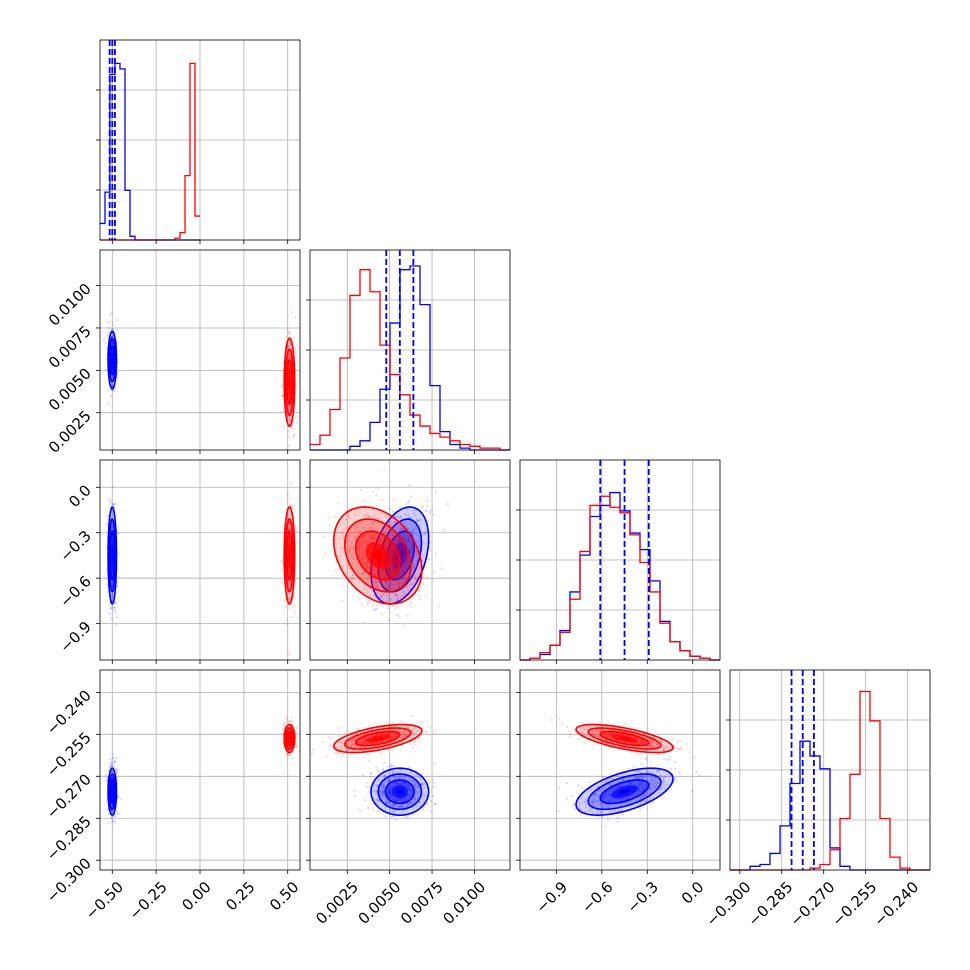  Describe the element at coordinates (337, 903) in the screenshot. I see `x-tick-label: 0.0025` at that location.